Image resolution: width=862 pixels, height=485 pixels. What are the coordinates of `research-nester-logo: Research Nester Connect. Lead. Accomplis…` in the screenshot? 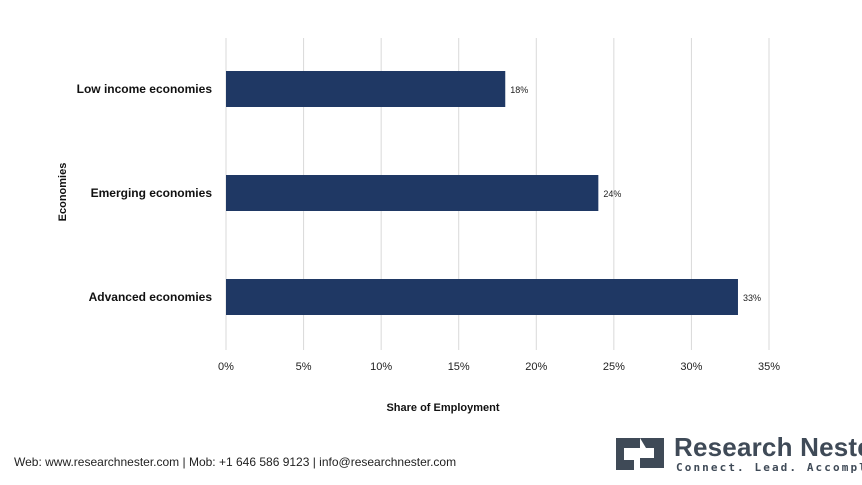 It's located at (736, 453).